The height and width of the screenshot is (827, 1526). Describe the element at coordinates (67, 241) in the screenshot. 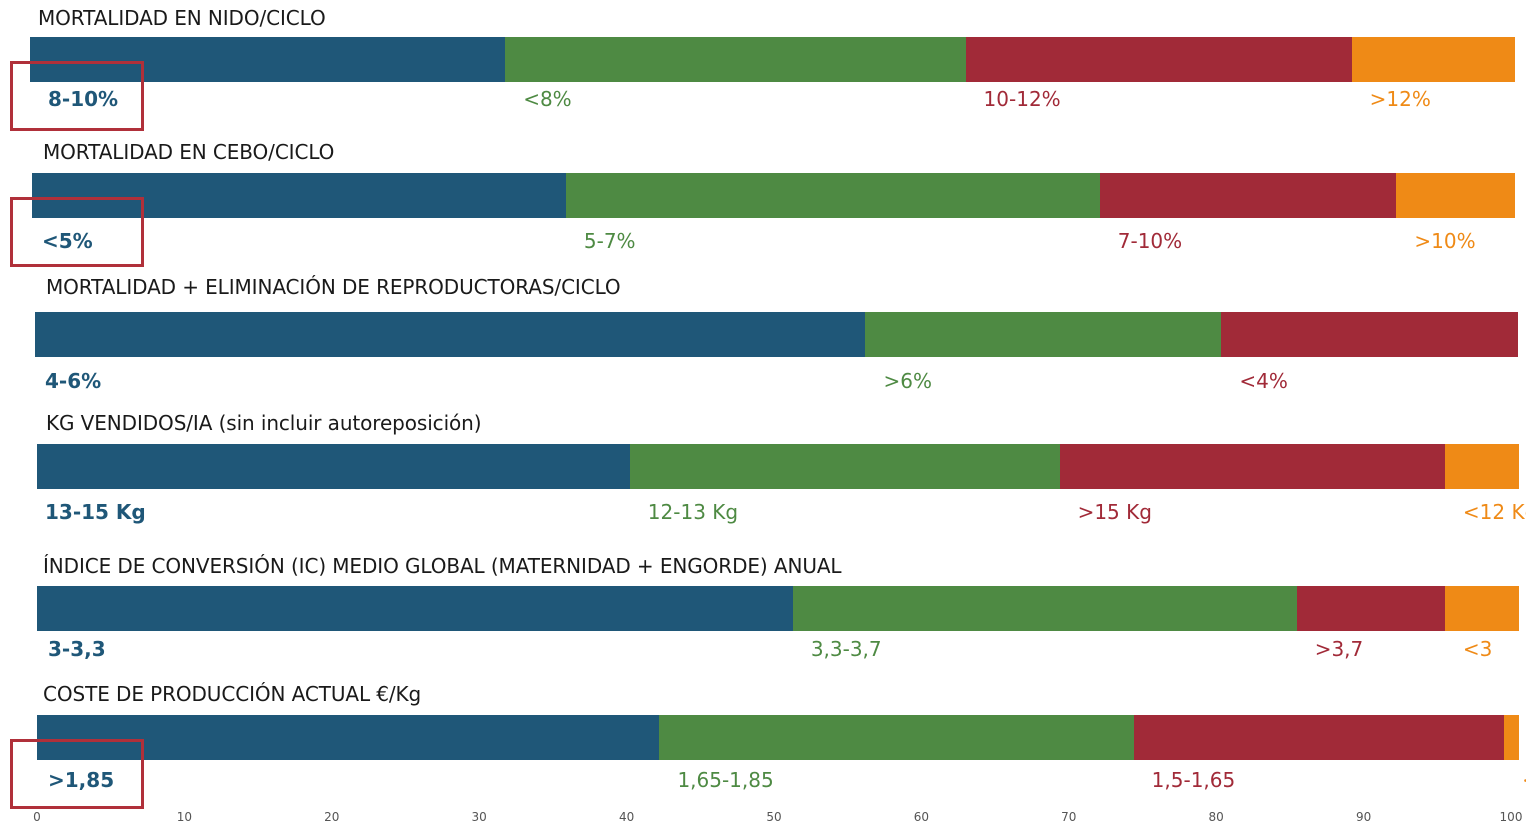

I see `segment-label: <5%` at that location.